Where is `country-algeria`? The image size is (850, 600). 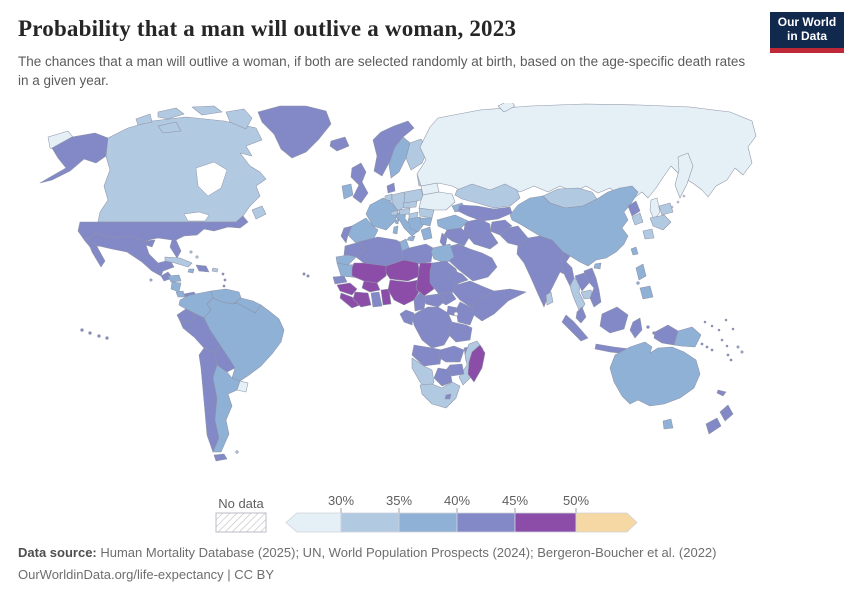
country-algeria is located at coordinates (380, 251).